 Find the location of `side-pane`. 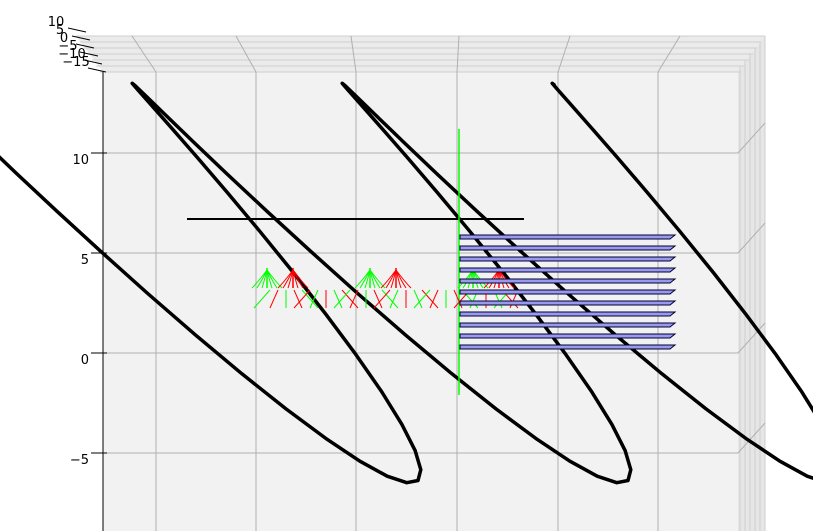

side-pane is located at coordinates (751, 283).